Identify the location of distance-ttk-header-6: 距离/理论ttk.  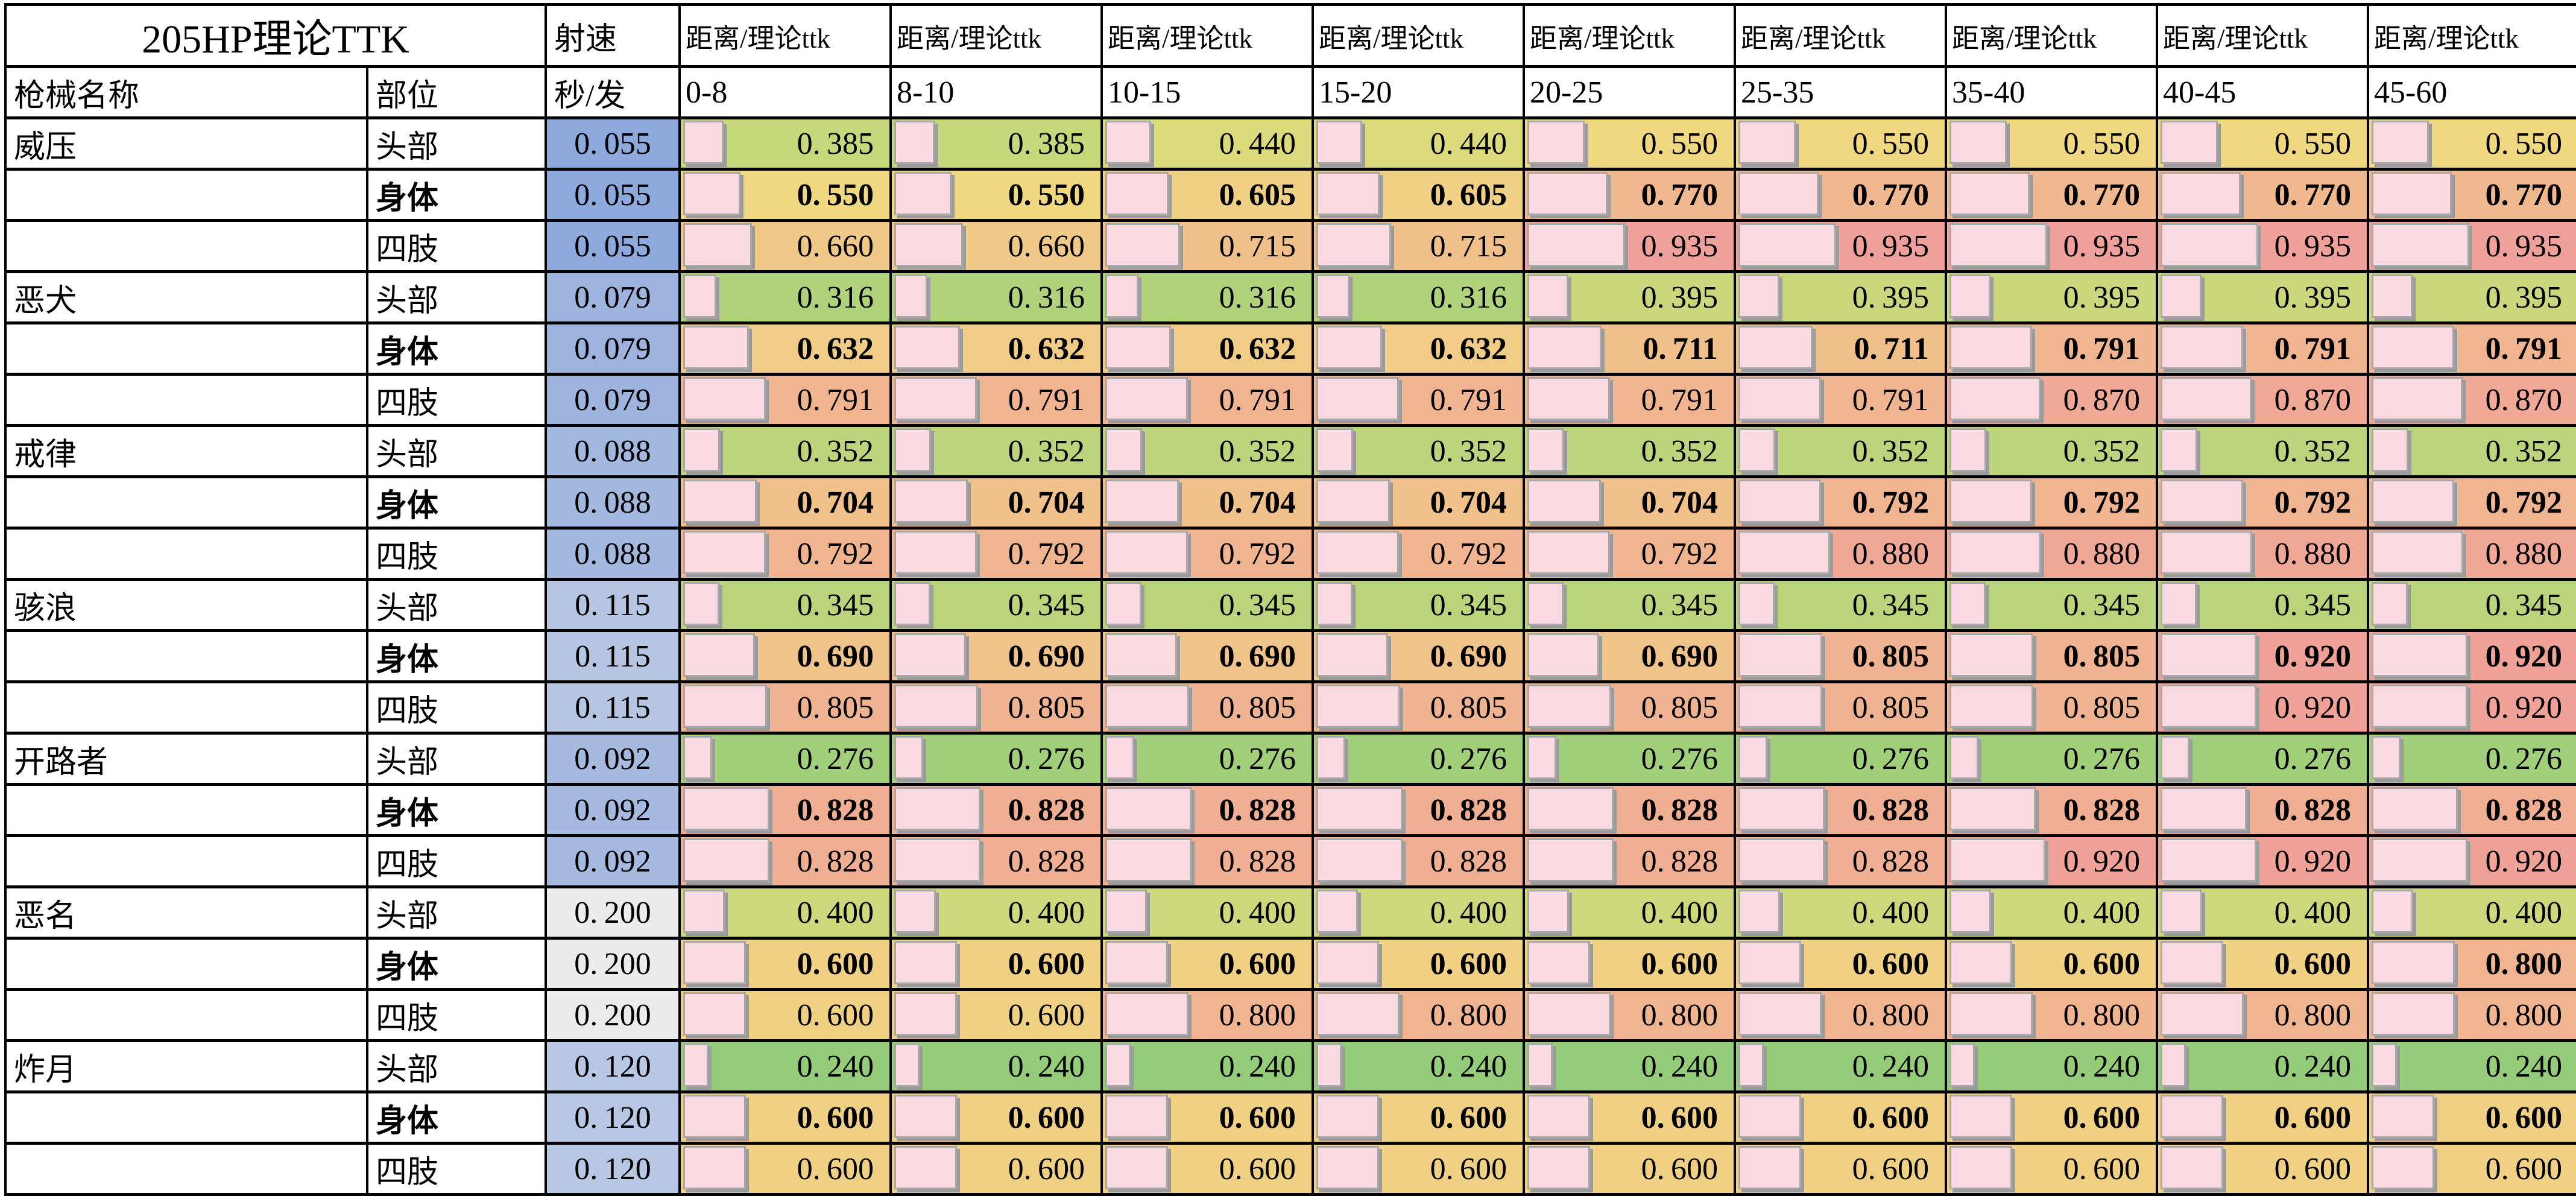
(1841, 35).